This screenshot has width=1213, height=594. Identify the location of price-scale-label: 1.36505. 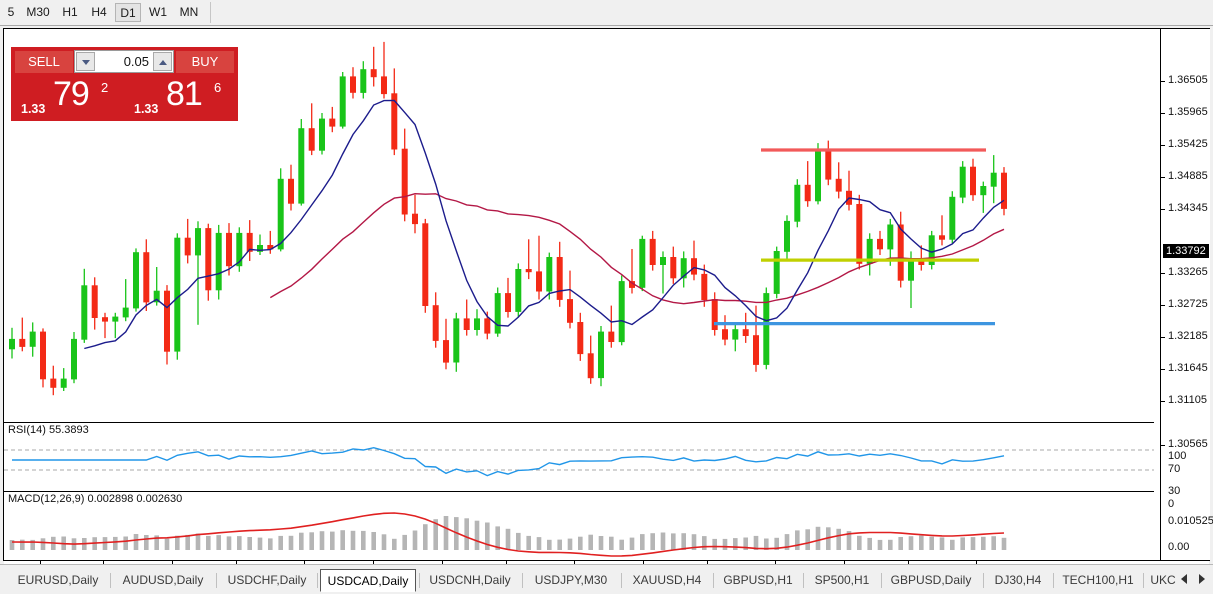
(1188, 80).